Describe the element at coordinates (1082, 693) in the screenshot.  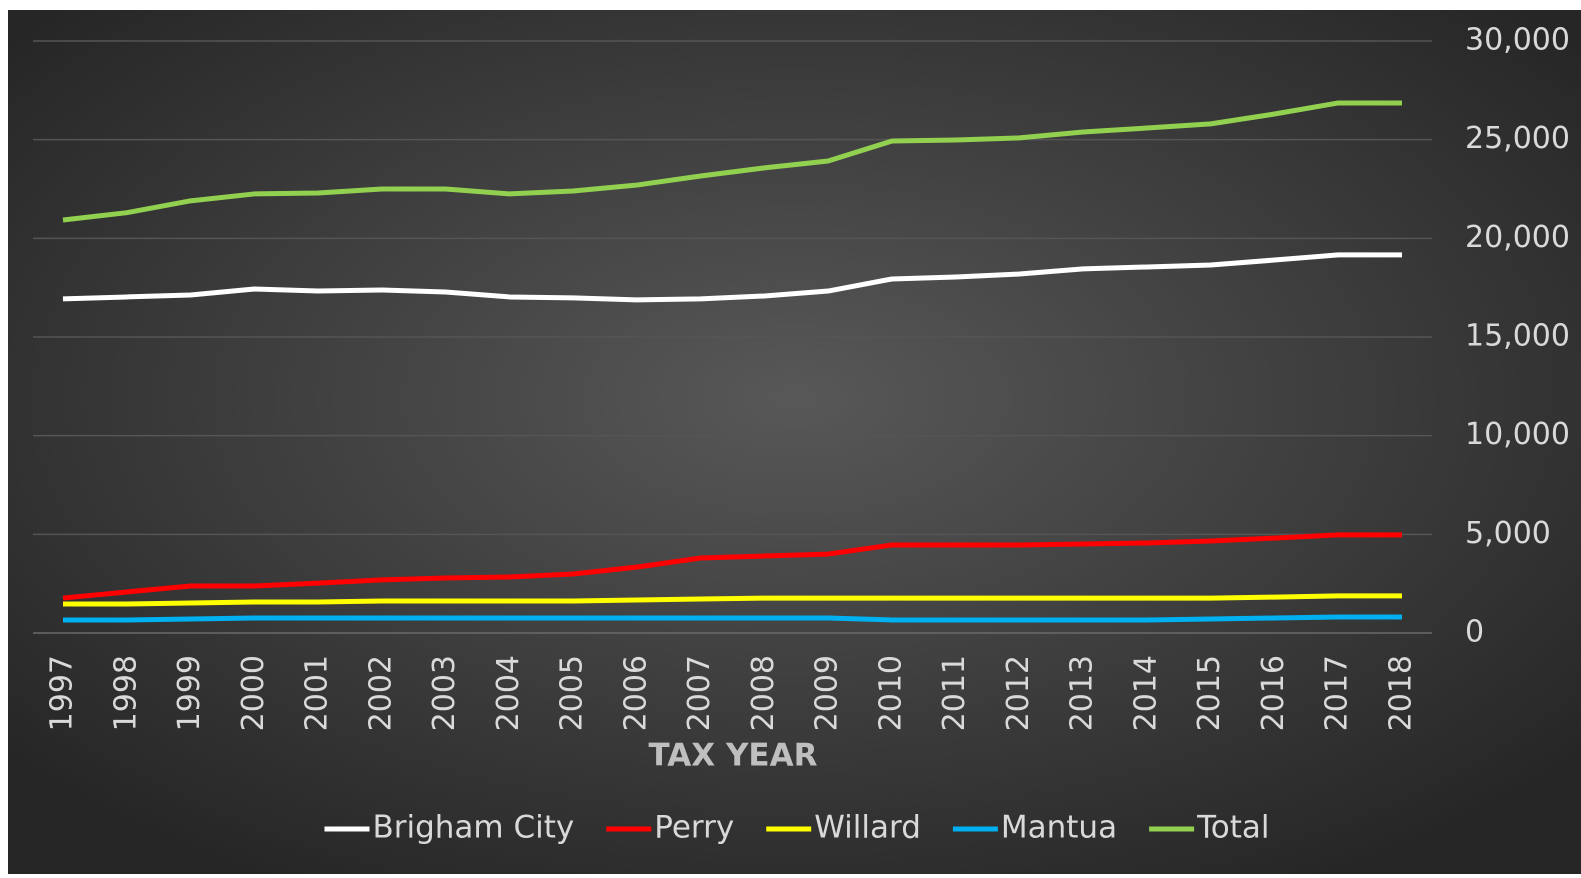
I see `x-tick-label: 2013` at that location.